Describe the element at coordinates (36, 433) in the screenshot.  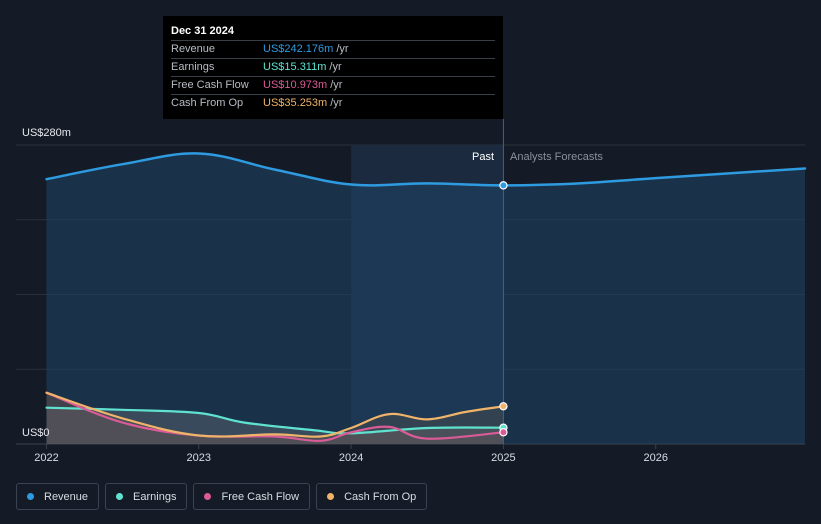
I see `y-axis-bottom-label: US$0` at that location.